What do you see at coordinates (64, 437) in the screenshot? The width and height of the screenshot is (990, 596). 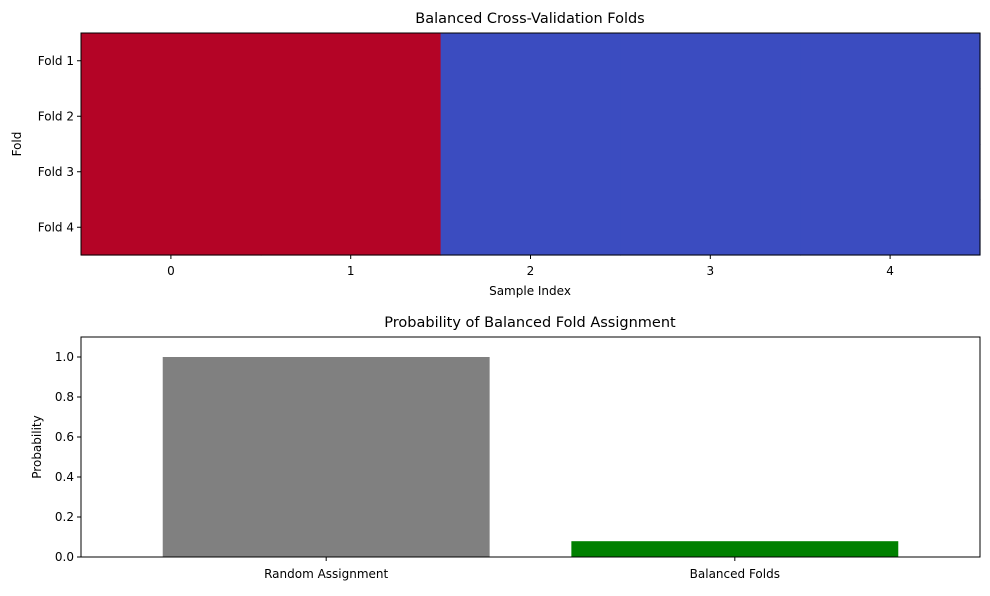 I see `bar-y-tick-label: 0.6` at bounding box center [64, 437].